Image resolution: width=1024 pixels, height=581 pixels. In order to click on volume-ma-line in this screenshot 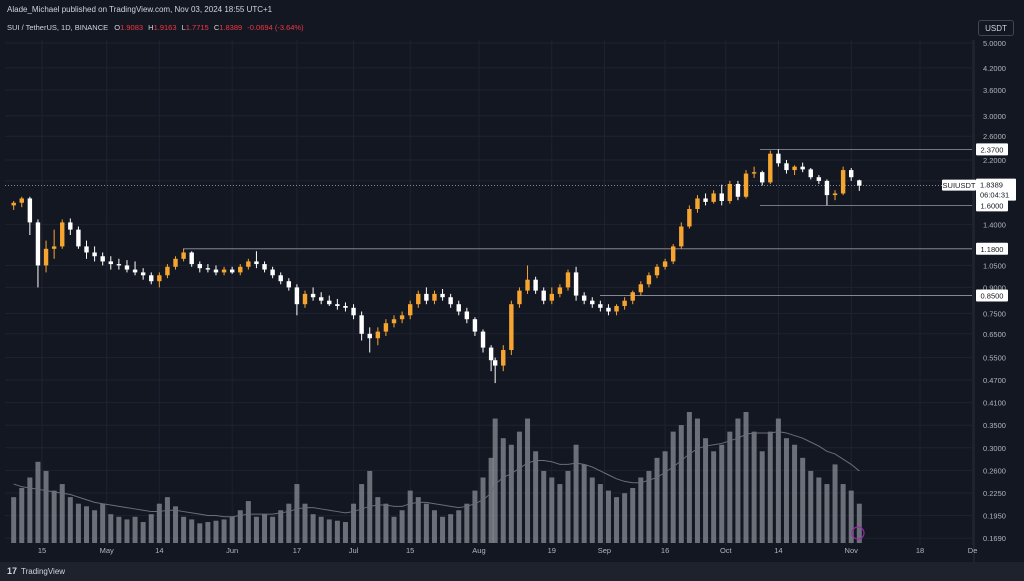, I will do `click(436, 474)`.